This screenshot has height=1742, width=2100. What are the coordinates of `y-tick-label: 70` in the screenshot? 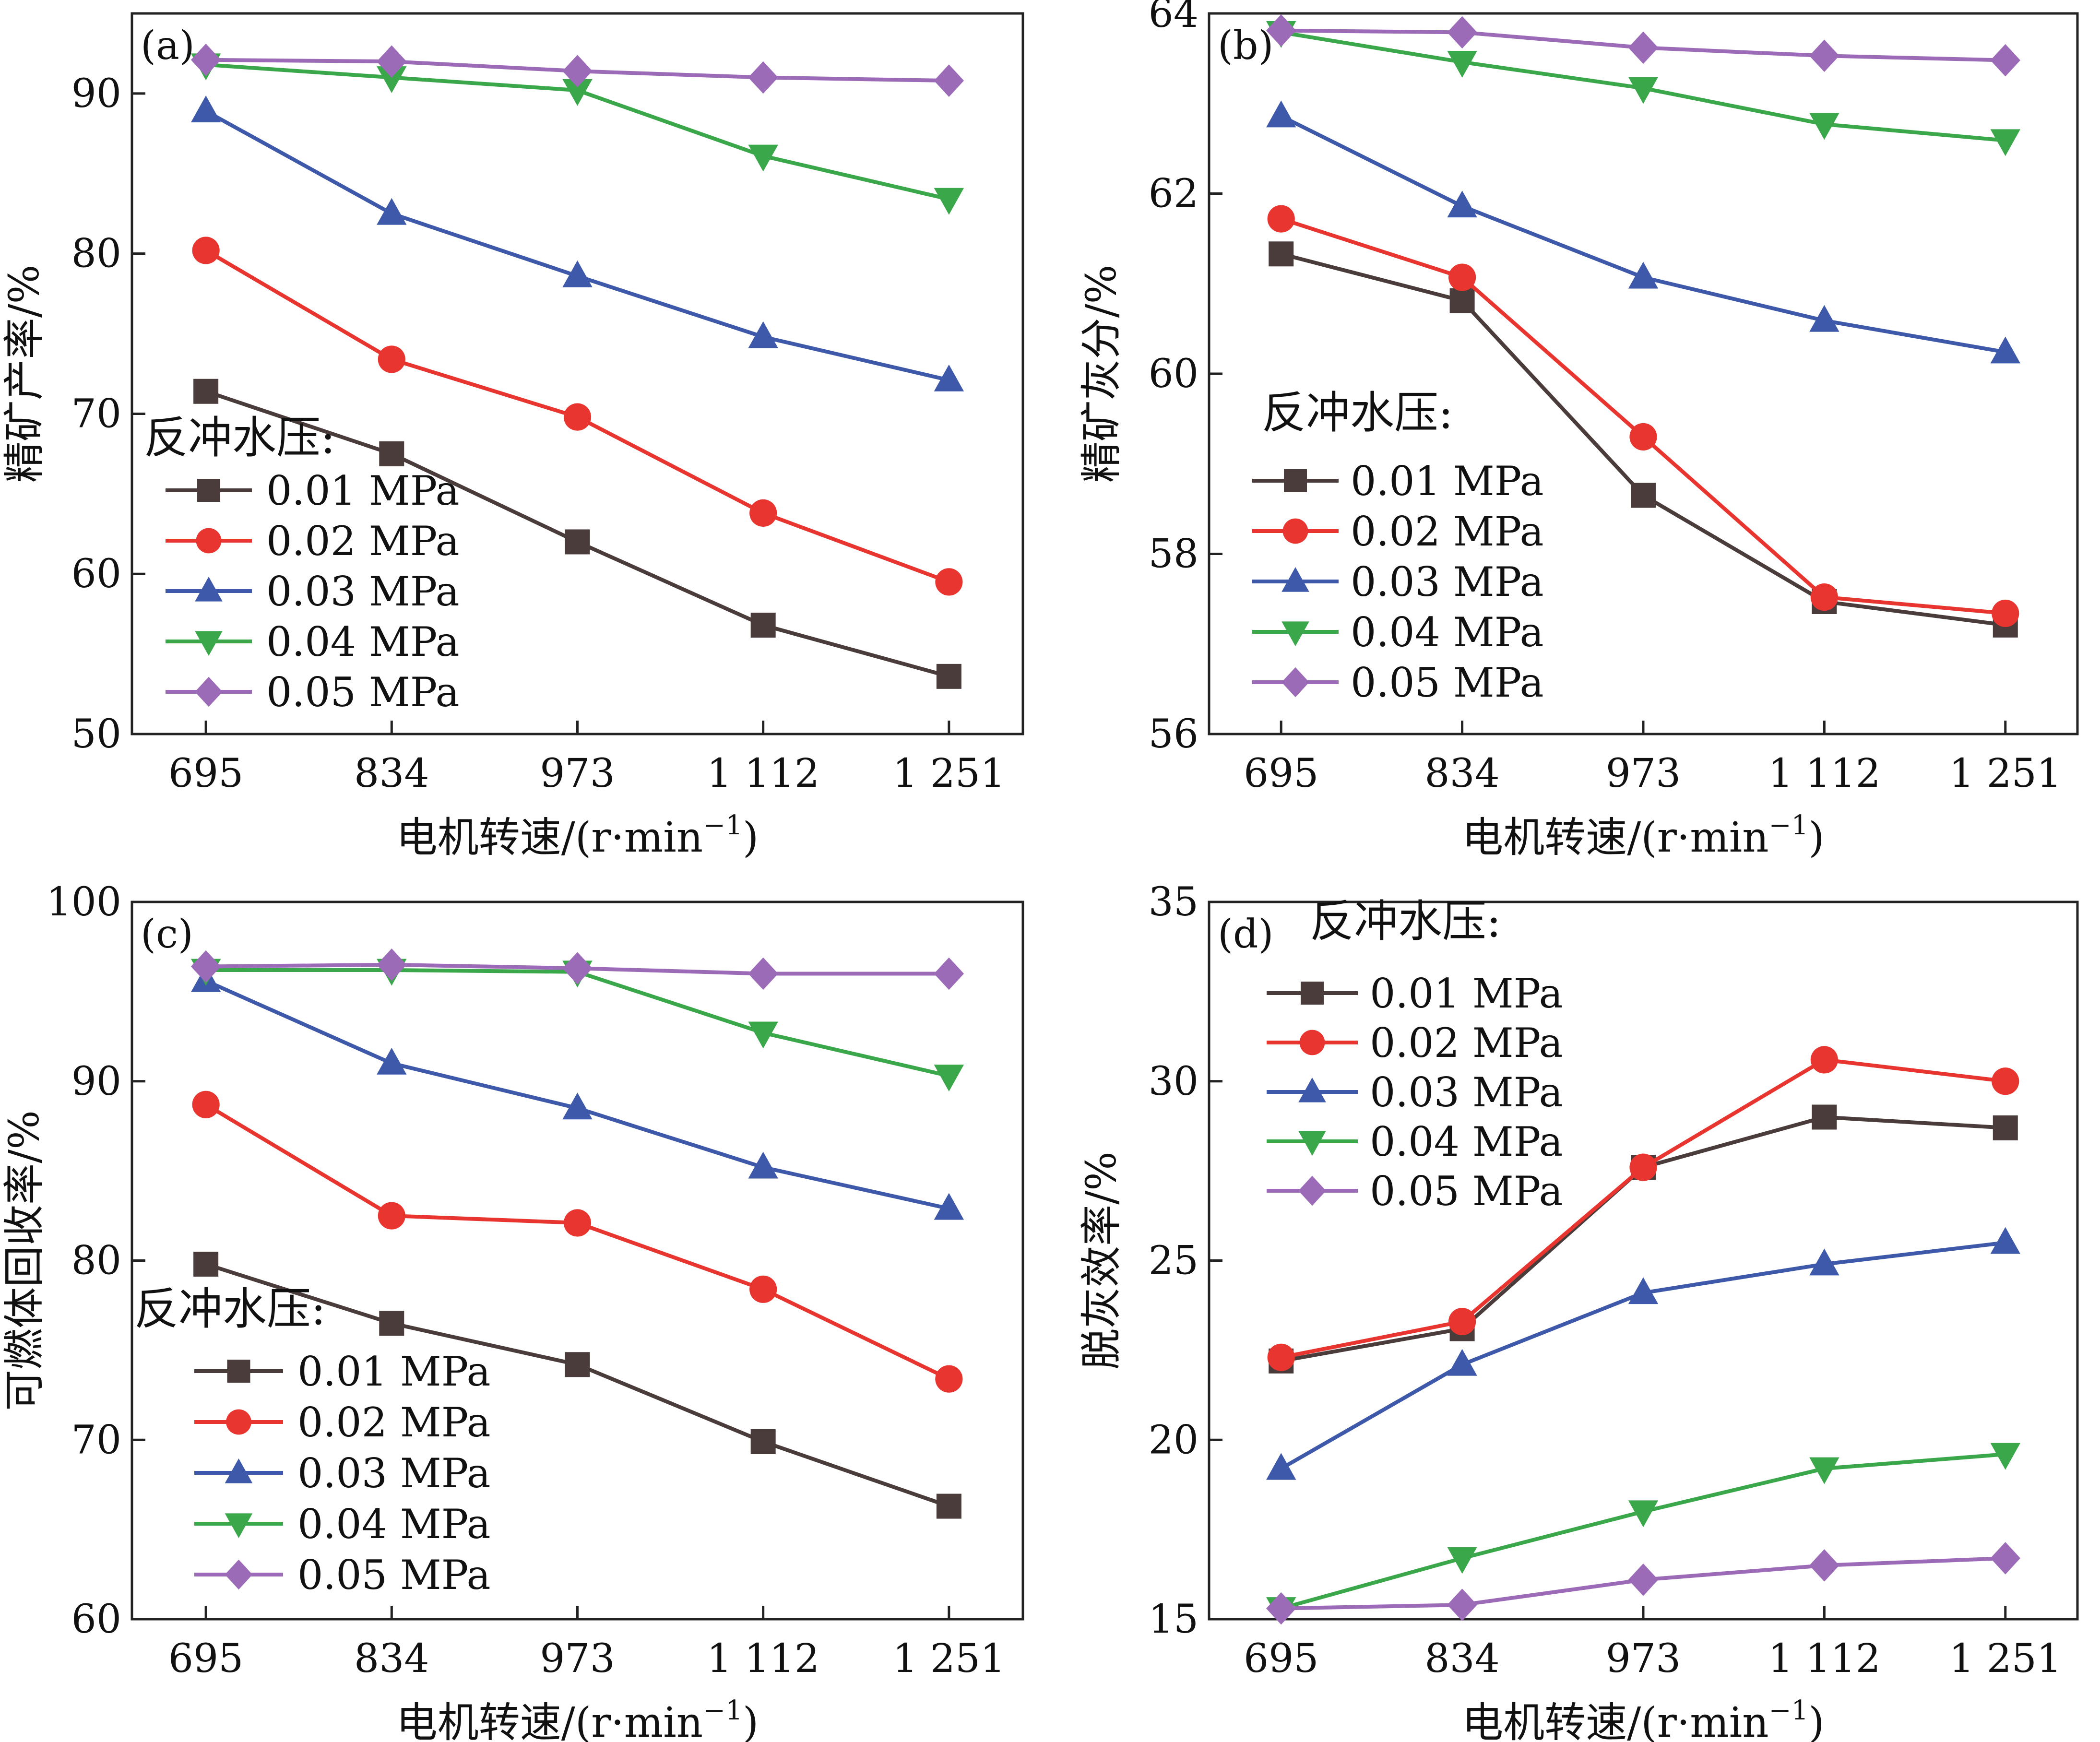 It's located at (96, 414).